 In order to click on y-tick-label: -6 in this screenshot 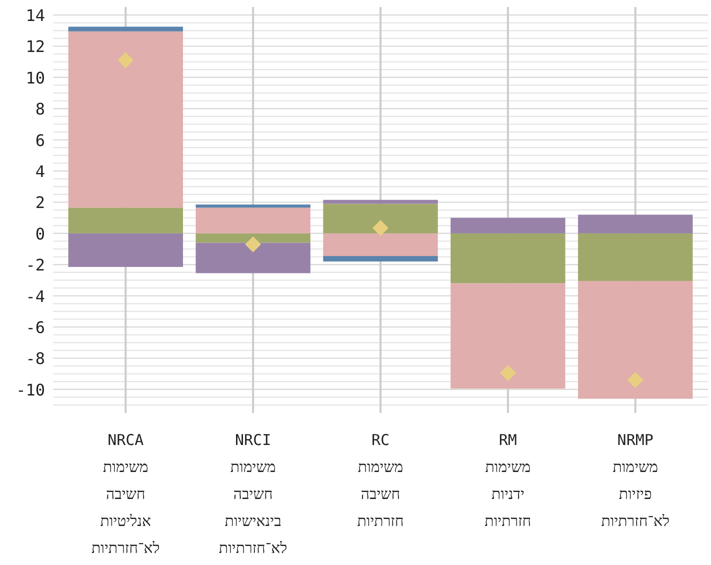, I will do `click(35, 327)`.